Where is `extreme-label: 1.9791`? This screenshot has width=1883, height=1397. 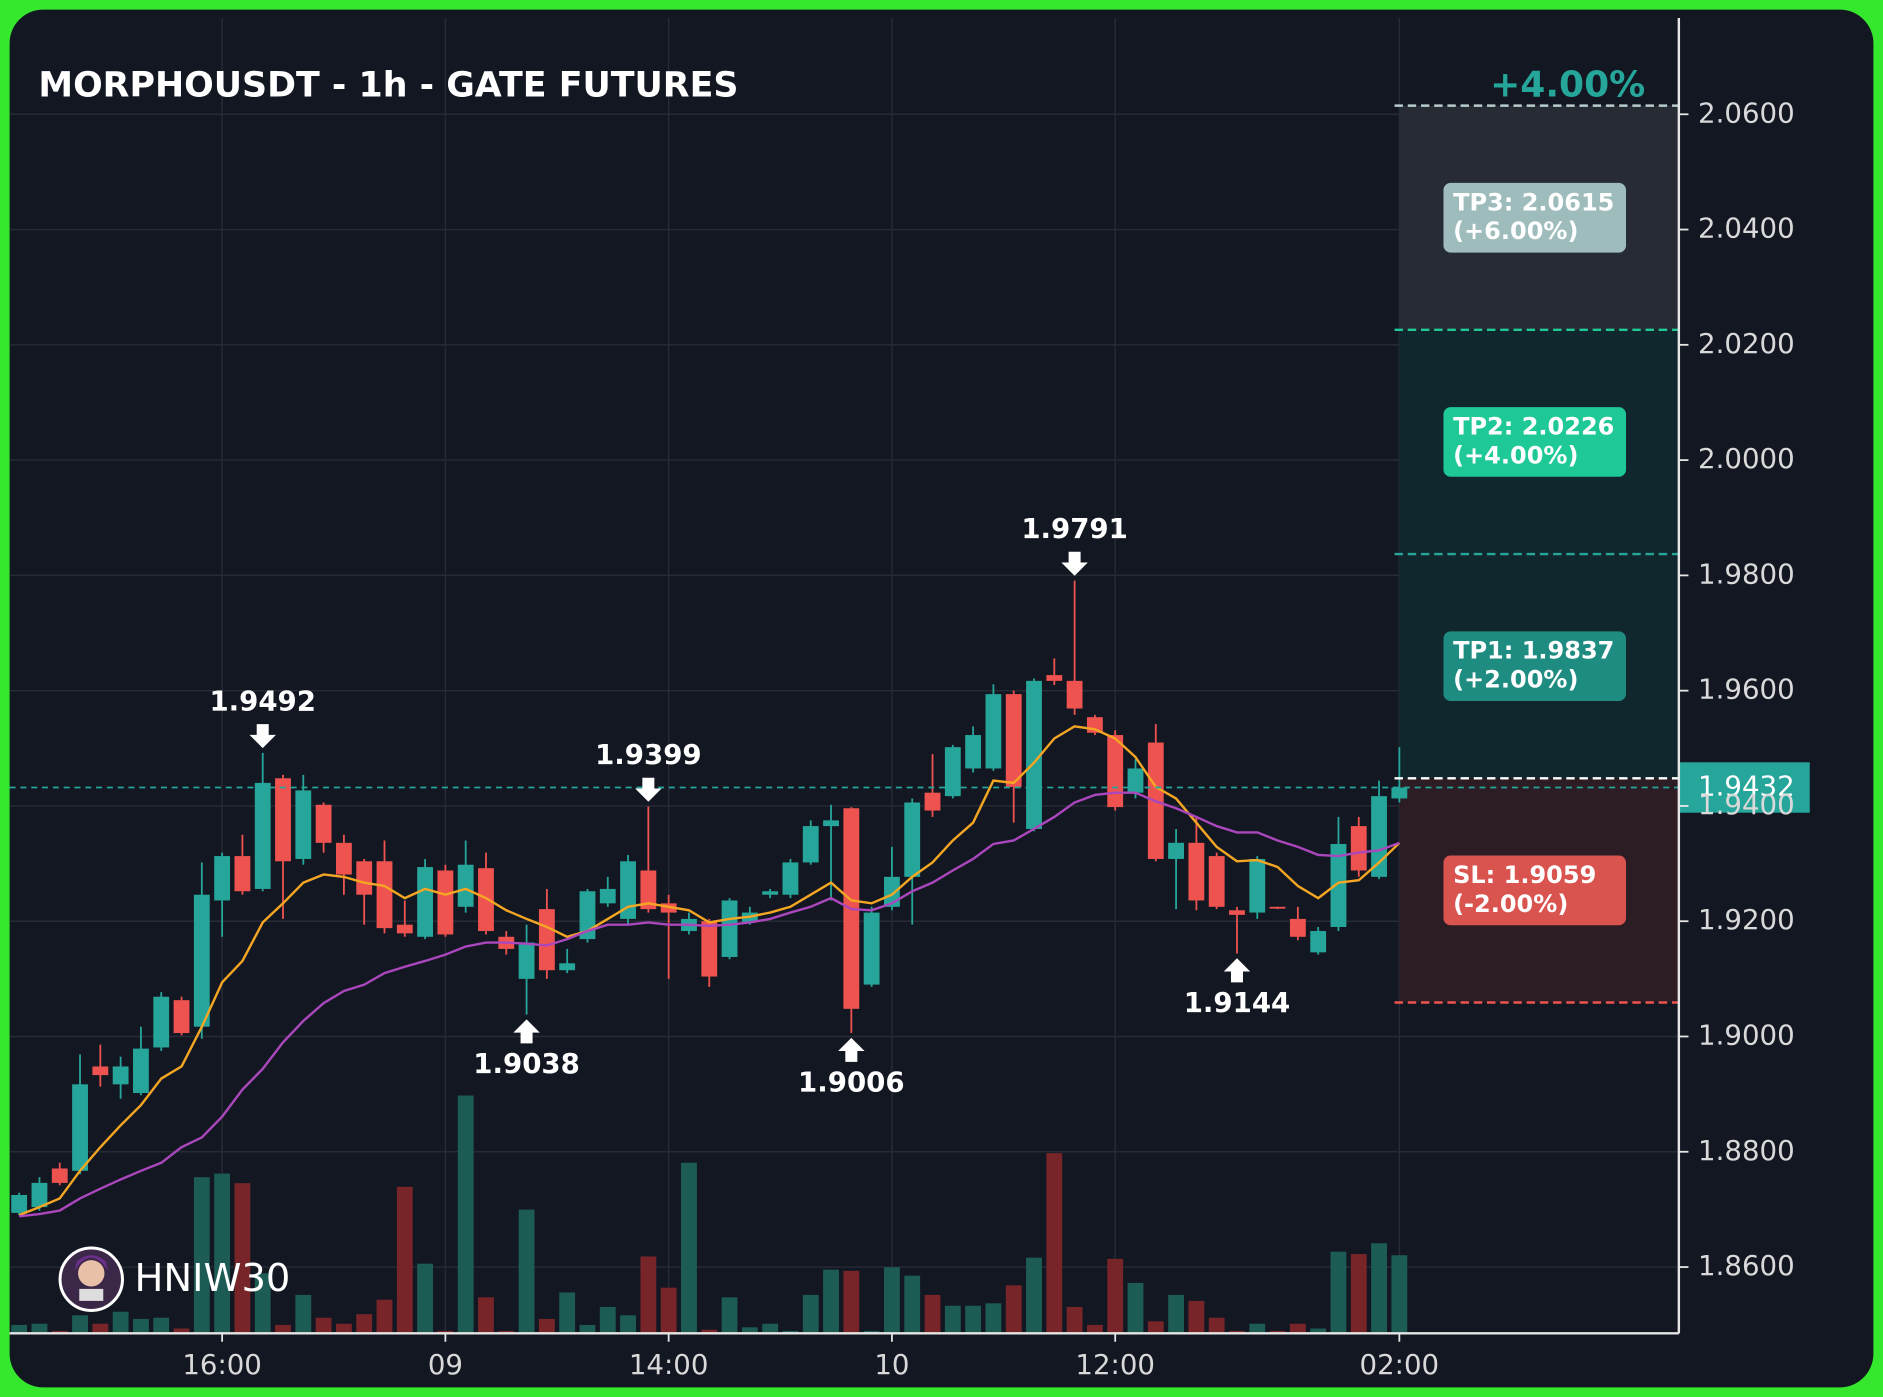
extreme-label: 1.9791 is located at coordinates (1074, 528).